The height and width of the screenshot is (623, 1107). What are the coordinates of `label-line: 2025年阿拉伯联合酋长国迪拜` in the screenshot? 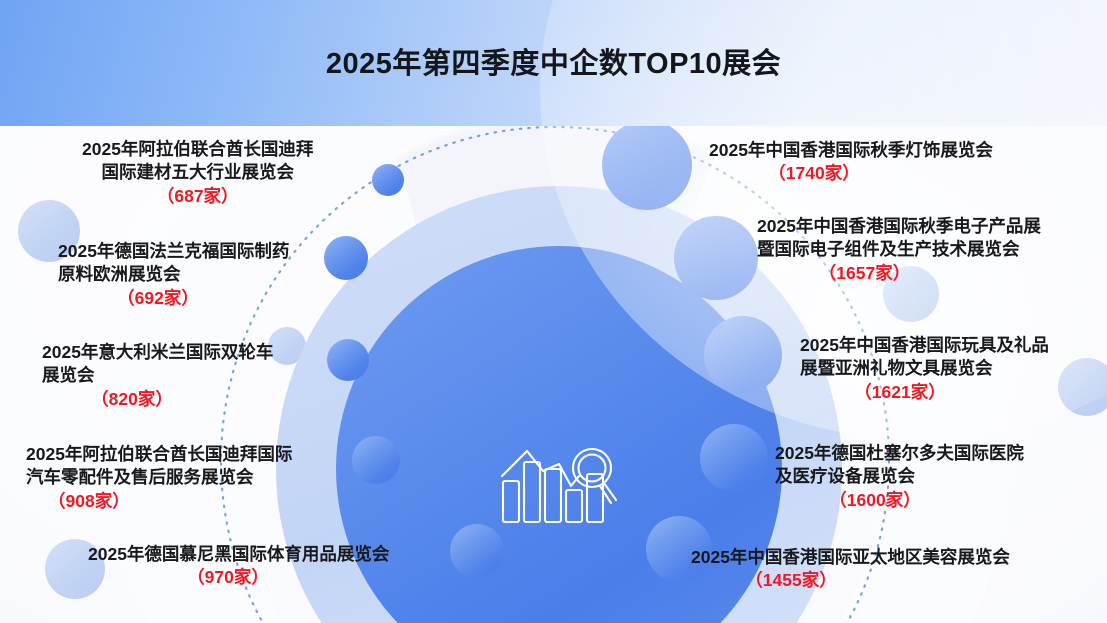 It's located at (198, 149).